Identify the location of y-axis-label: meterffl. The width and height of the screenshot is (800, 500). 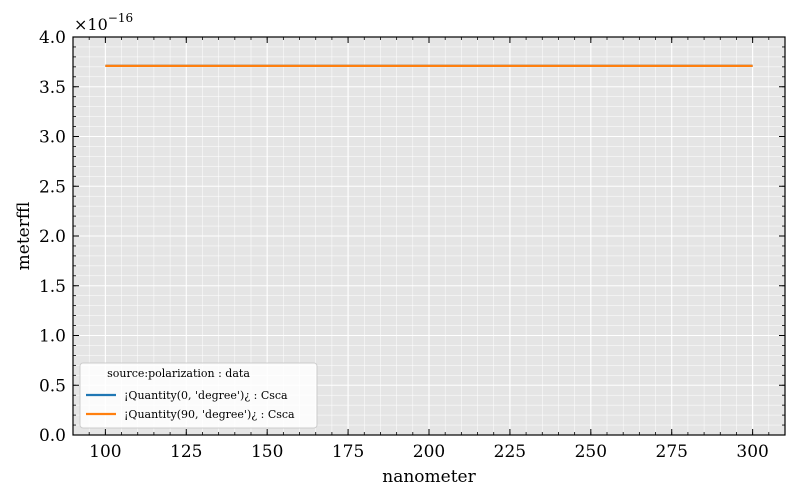
(24, 236).